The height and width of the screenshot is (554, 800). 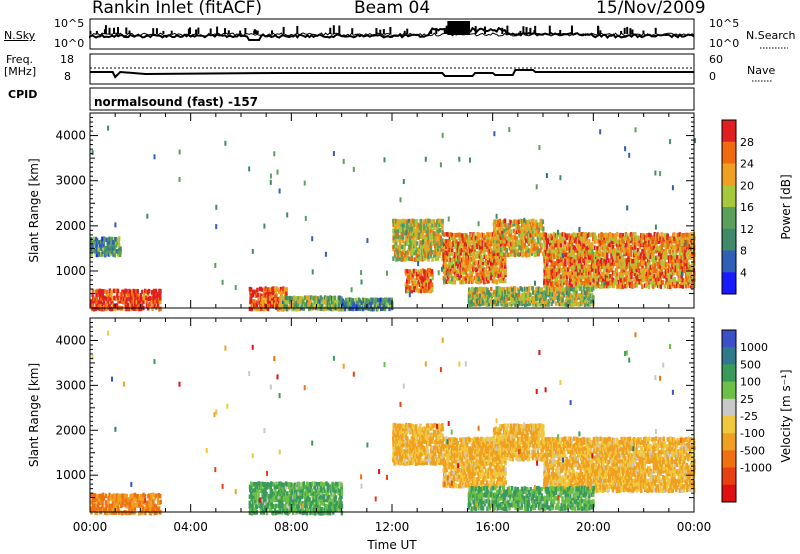 What do you see at coordinates (712, 76) in the screenshot?
I see `nave-tick-bottom: 0` at bounding box center [712, 76].